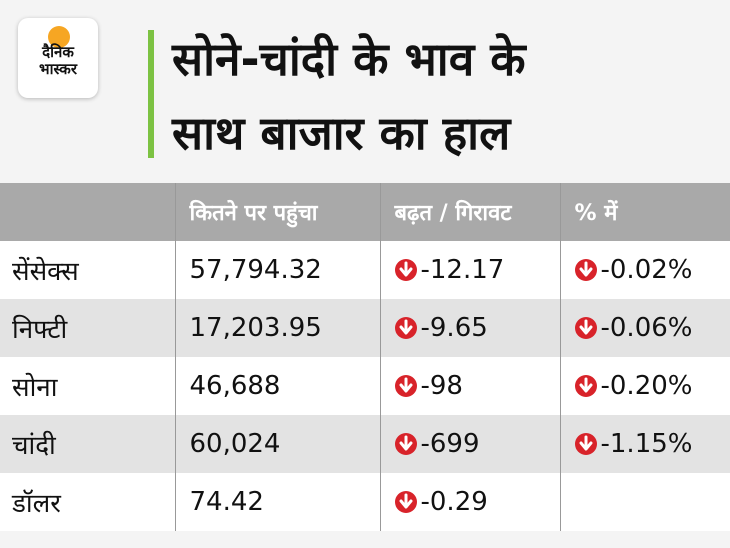 Image resolution: width=730 pixels, height=548 pixels. I want to click on cell-text: -0.20%, so click(646, 386).